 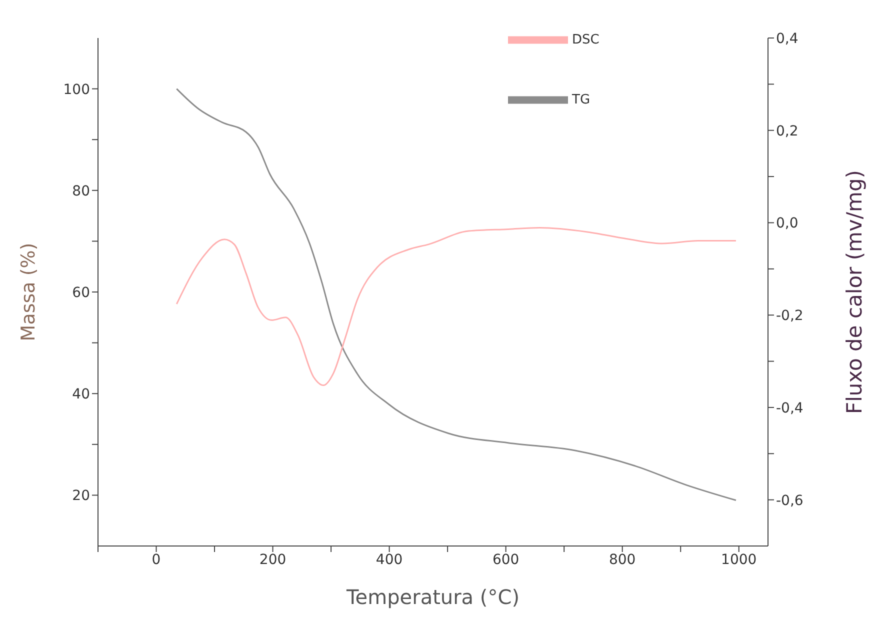 What do you see at coordinates (581, 100) in the screenshot?
I see `legend-label: TG` at bounding box center [581, 100].